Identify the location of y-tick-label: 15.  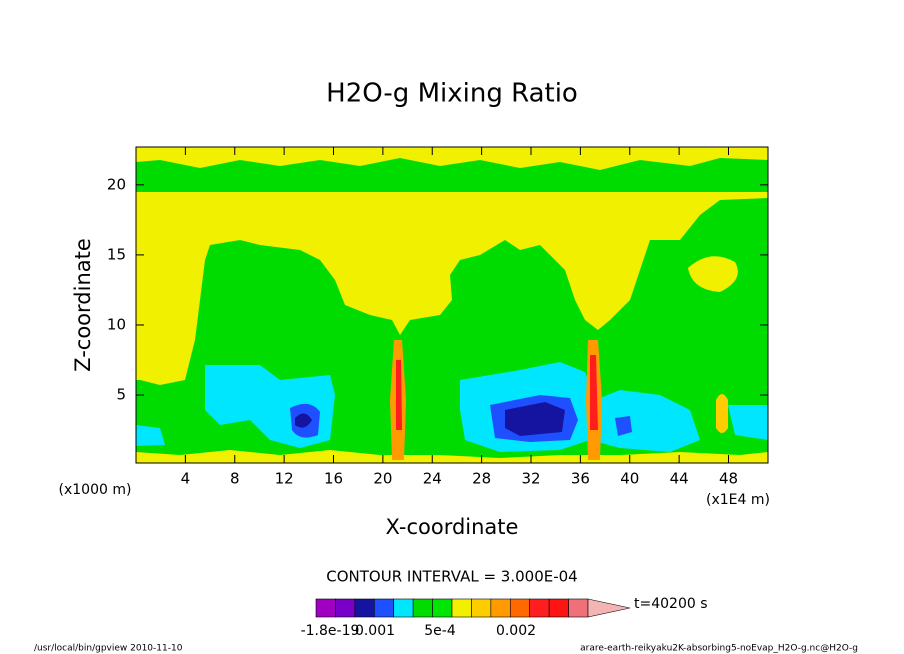
(116, 254).